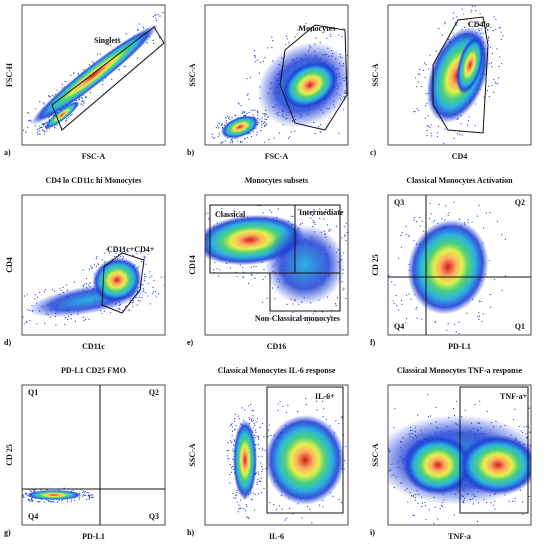  I want to click on gate, so click(108, 78).